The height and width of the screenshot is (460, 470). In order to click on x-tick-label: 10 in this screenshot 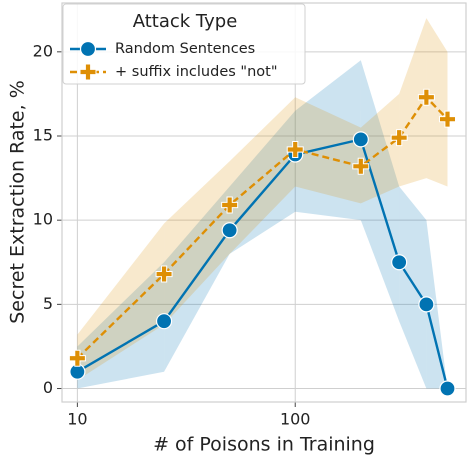, I will do `click(77, 419)`.